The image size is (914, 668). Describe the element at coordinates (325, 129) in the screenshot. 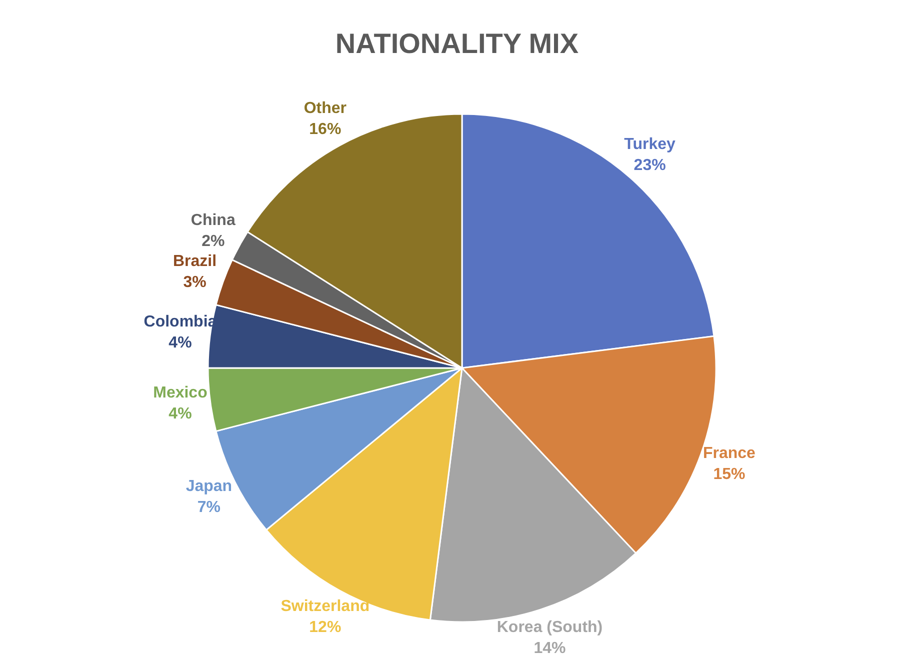

I see `data-label: 16%` at that location.